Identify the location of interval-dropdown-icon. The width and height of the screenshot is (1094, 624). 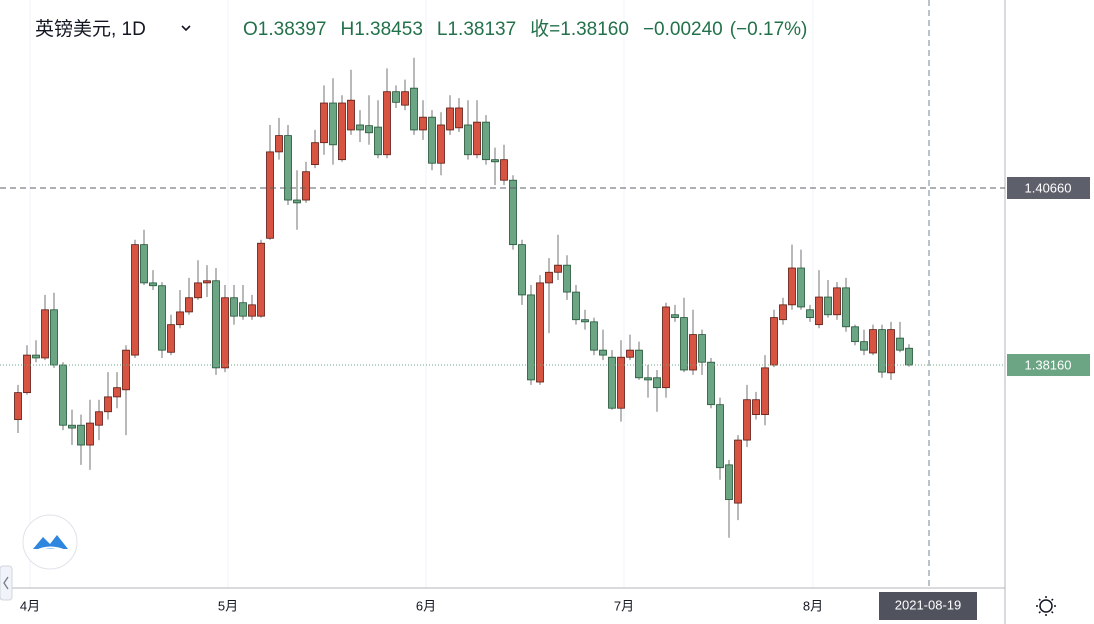
(186, 28).